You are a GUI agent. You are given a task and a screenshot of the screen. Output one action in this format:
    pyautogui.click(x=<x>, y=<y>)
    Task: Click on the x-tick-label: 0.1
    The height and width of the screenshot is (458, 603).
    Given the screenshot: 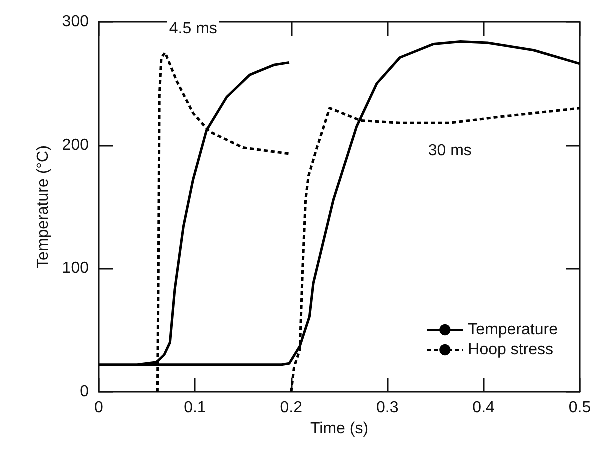 What is the action you would take?
    pyautogui.click(x=195, y=408)
    